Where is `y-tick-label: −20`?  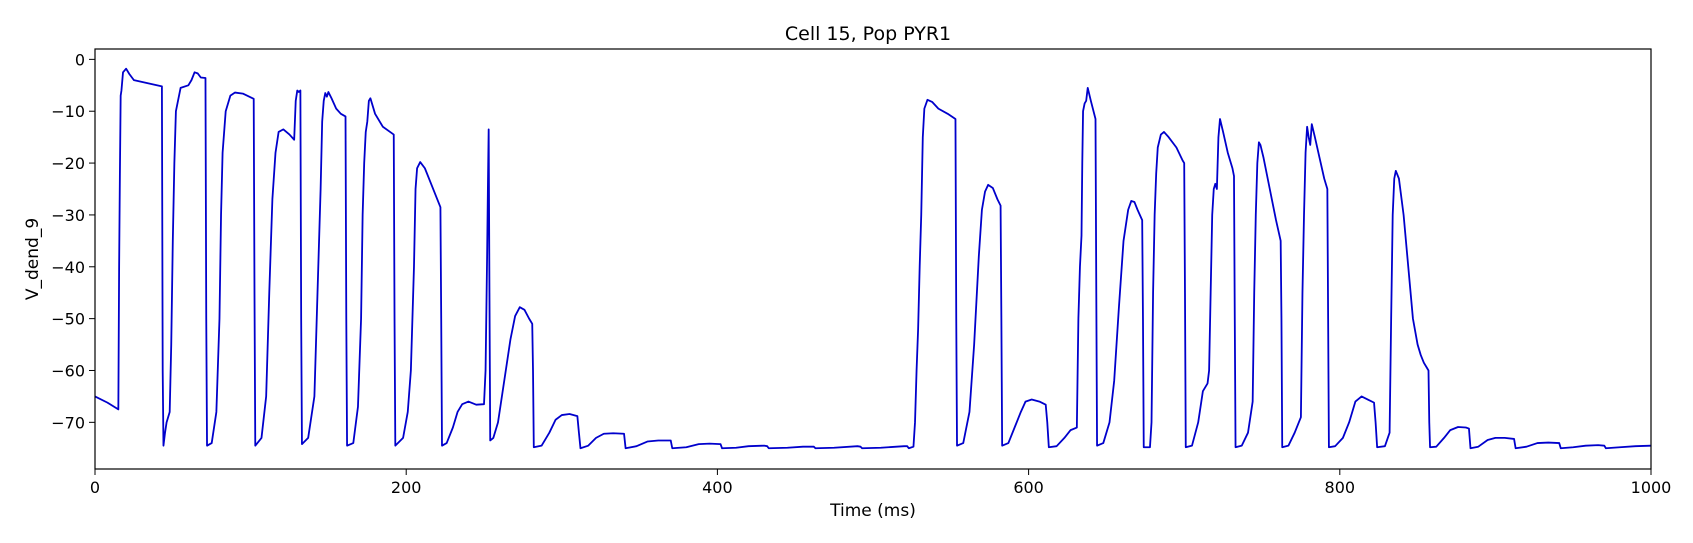 y-tick-label: −20 is located at coordinates (68, 163).